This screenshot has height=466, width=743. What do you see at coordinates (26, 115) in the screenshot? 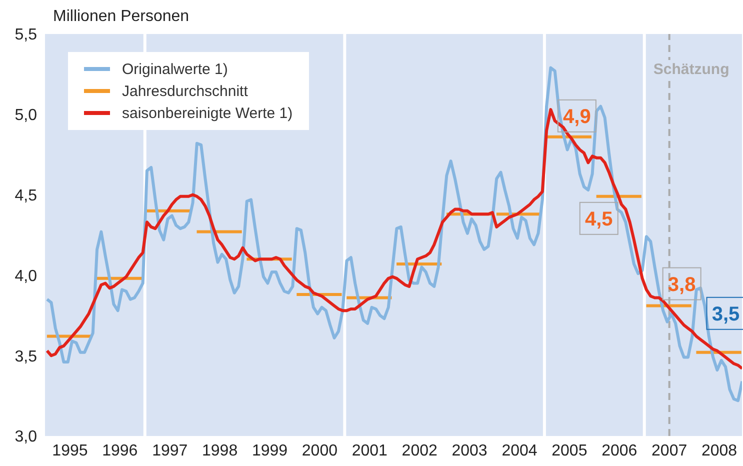
I see `y-tick-label: 5,0` at bounding box center [26, 115].